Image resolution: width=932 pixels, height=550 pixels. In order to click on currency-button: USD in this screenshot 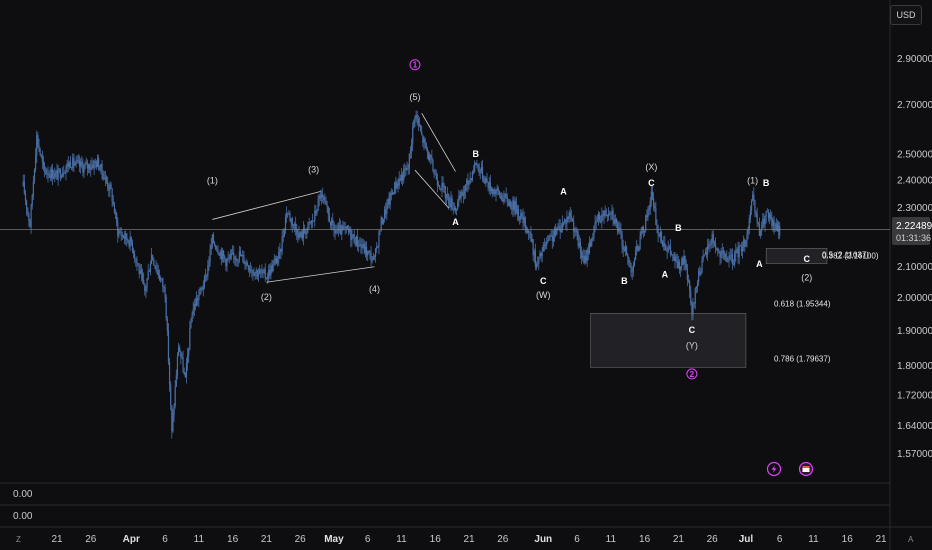, I will do `click(906, 15)`.